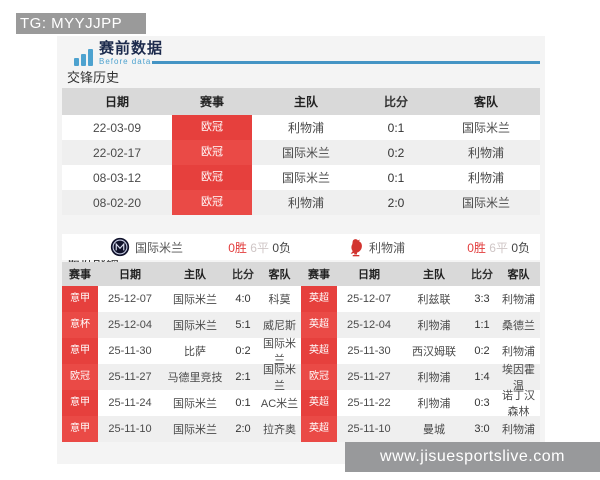 The image size is (600, 480). What do you see at coordinates (434, 352) in the screenshot?
I see `home-team-cell: 西汉姆联` at bounding box center [434, 352].